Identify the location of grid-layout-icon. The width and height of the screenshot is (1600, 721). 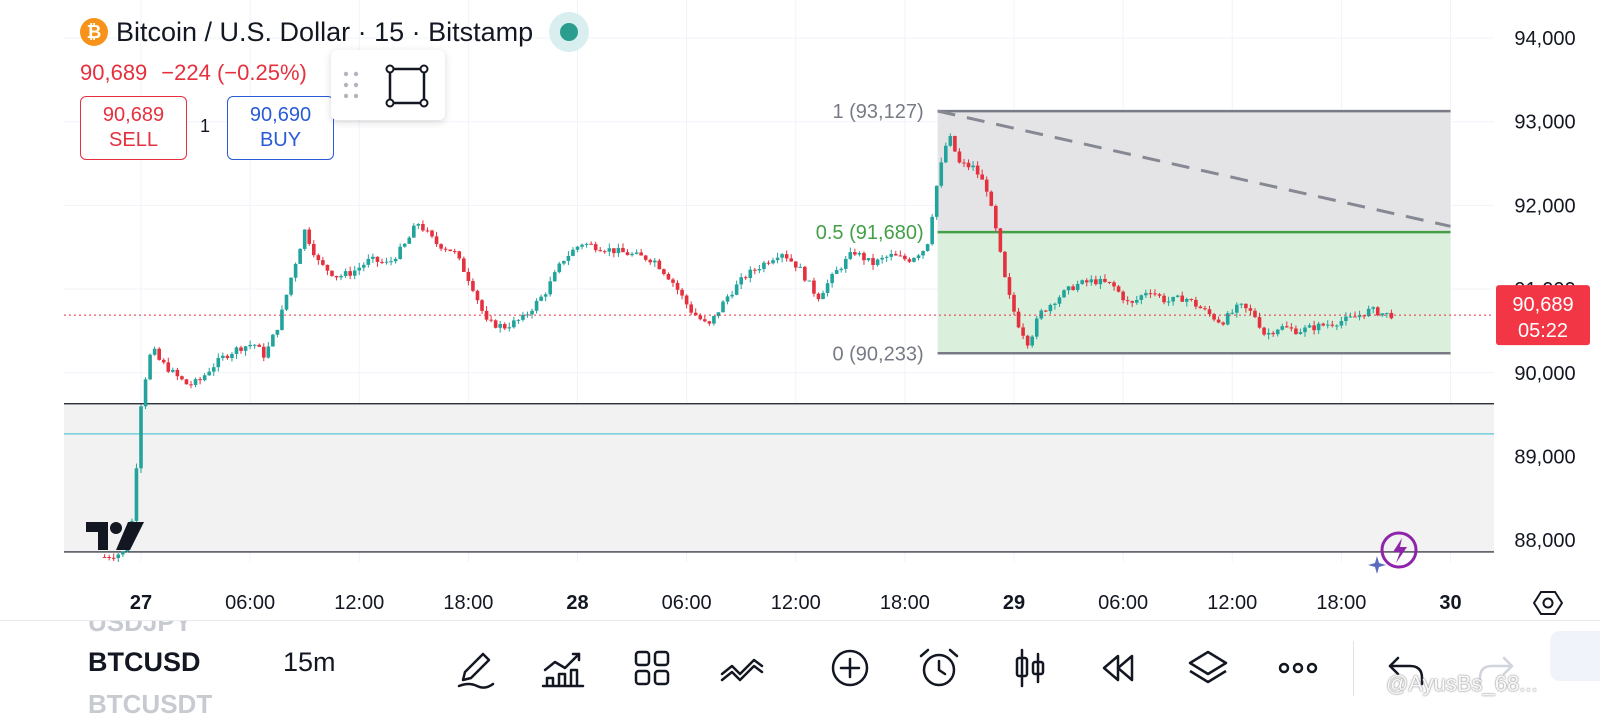
(652, 668).